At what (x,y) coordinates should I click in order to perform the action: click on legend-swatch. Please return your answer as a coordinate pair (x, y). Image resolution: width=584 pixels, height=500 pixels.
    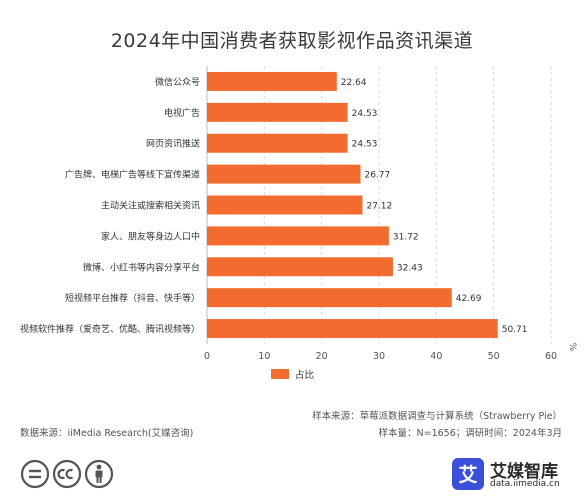
    Looking at the image, I should click on (280, 374).